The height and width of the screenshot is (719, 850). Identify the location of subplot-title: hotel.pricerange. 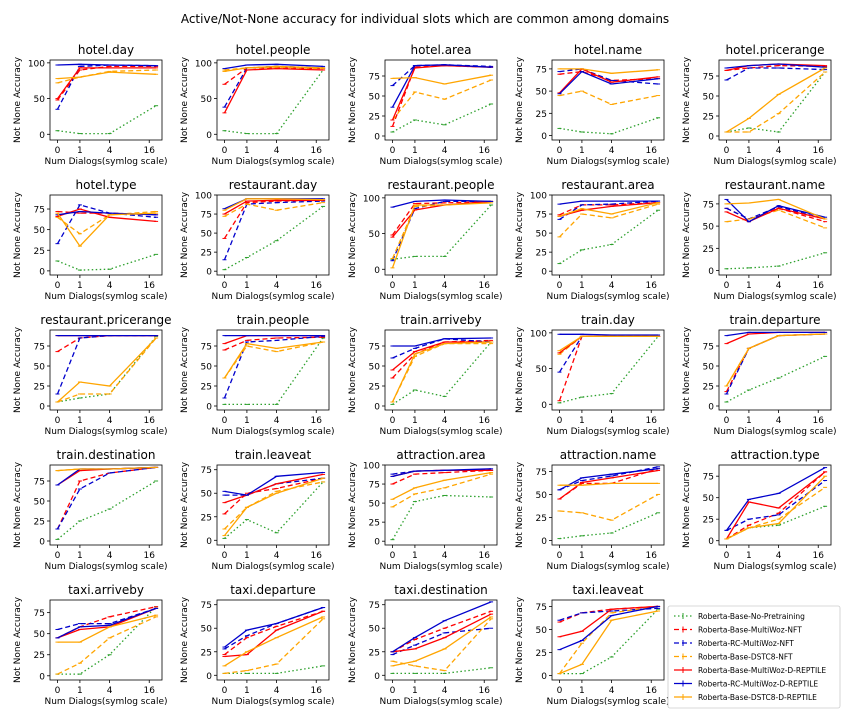
(775, 50).